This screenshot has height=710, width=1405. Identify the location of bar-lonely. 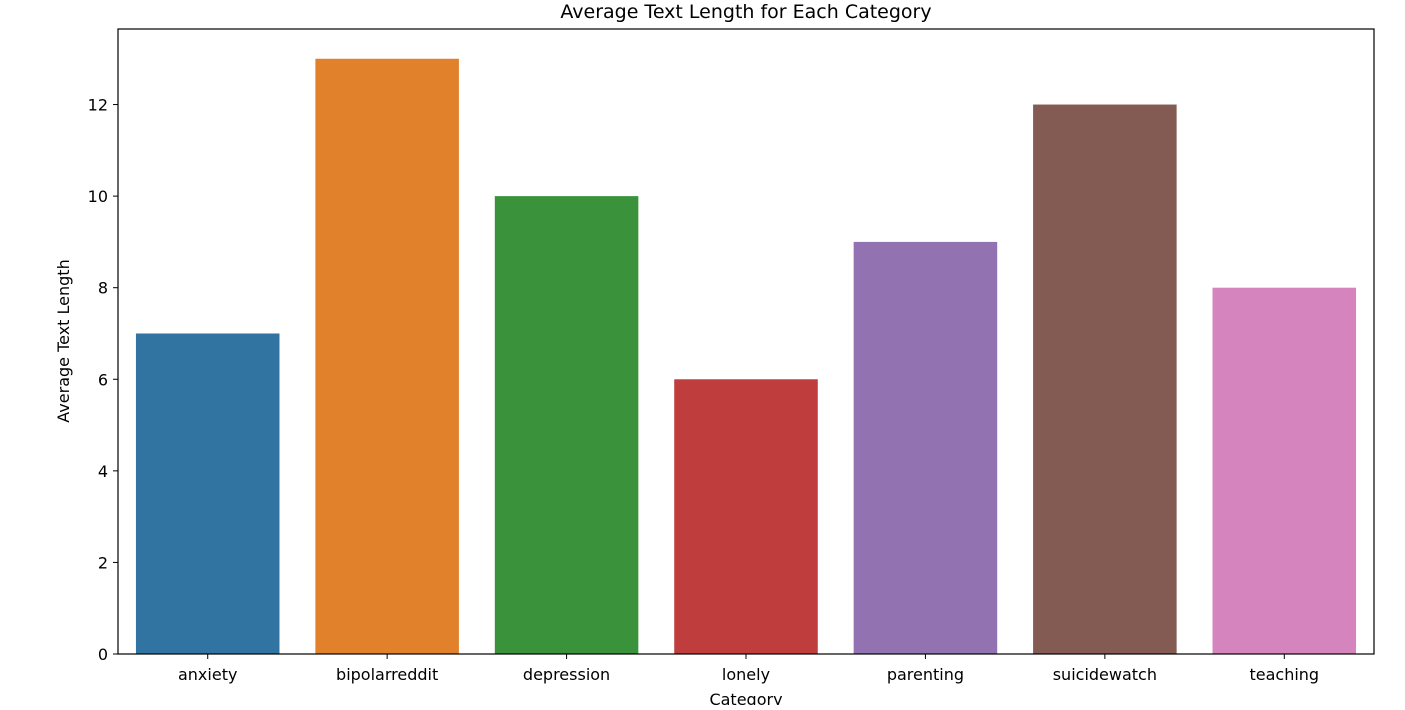
(746, 516).